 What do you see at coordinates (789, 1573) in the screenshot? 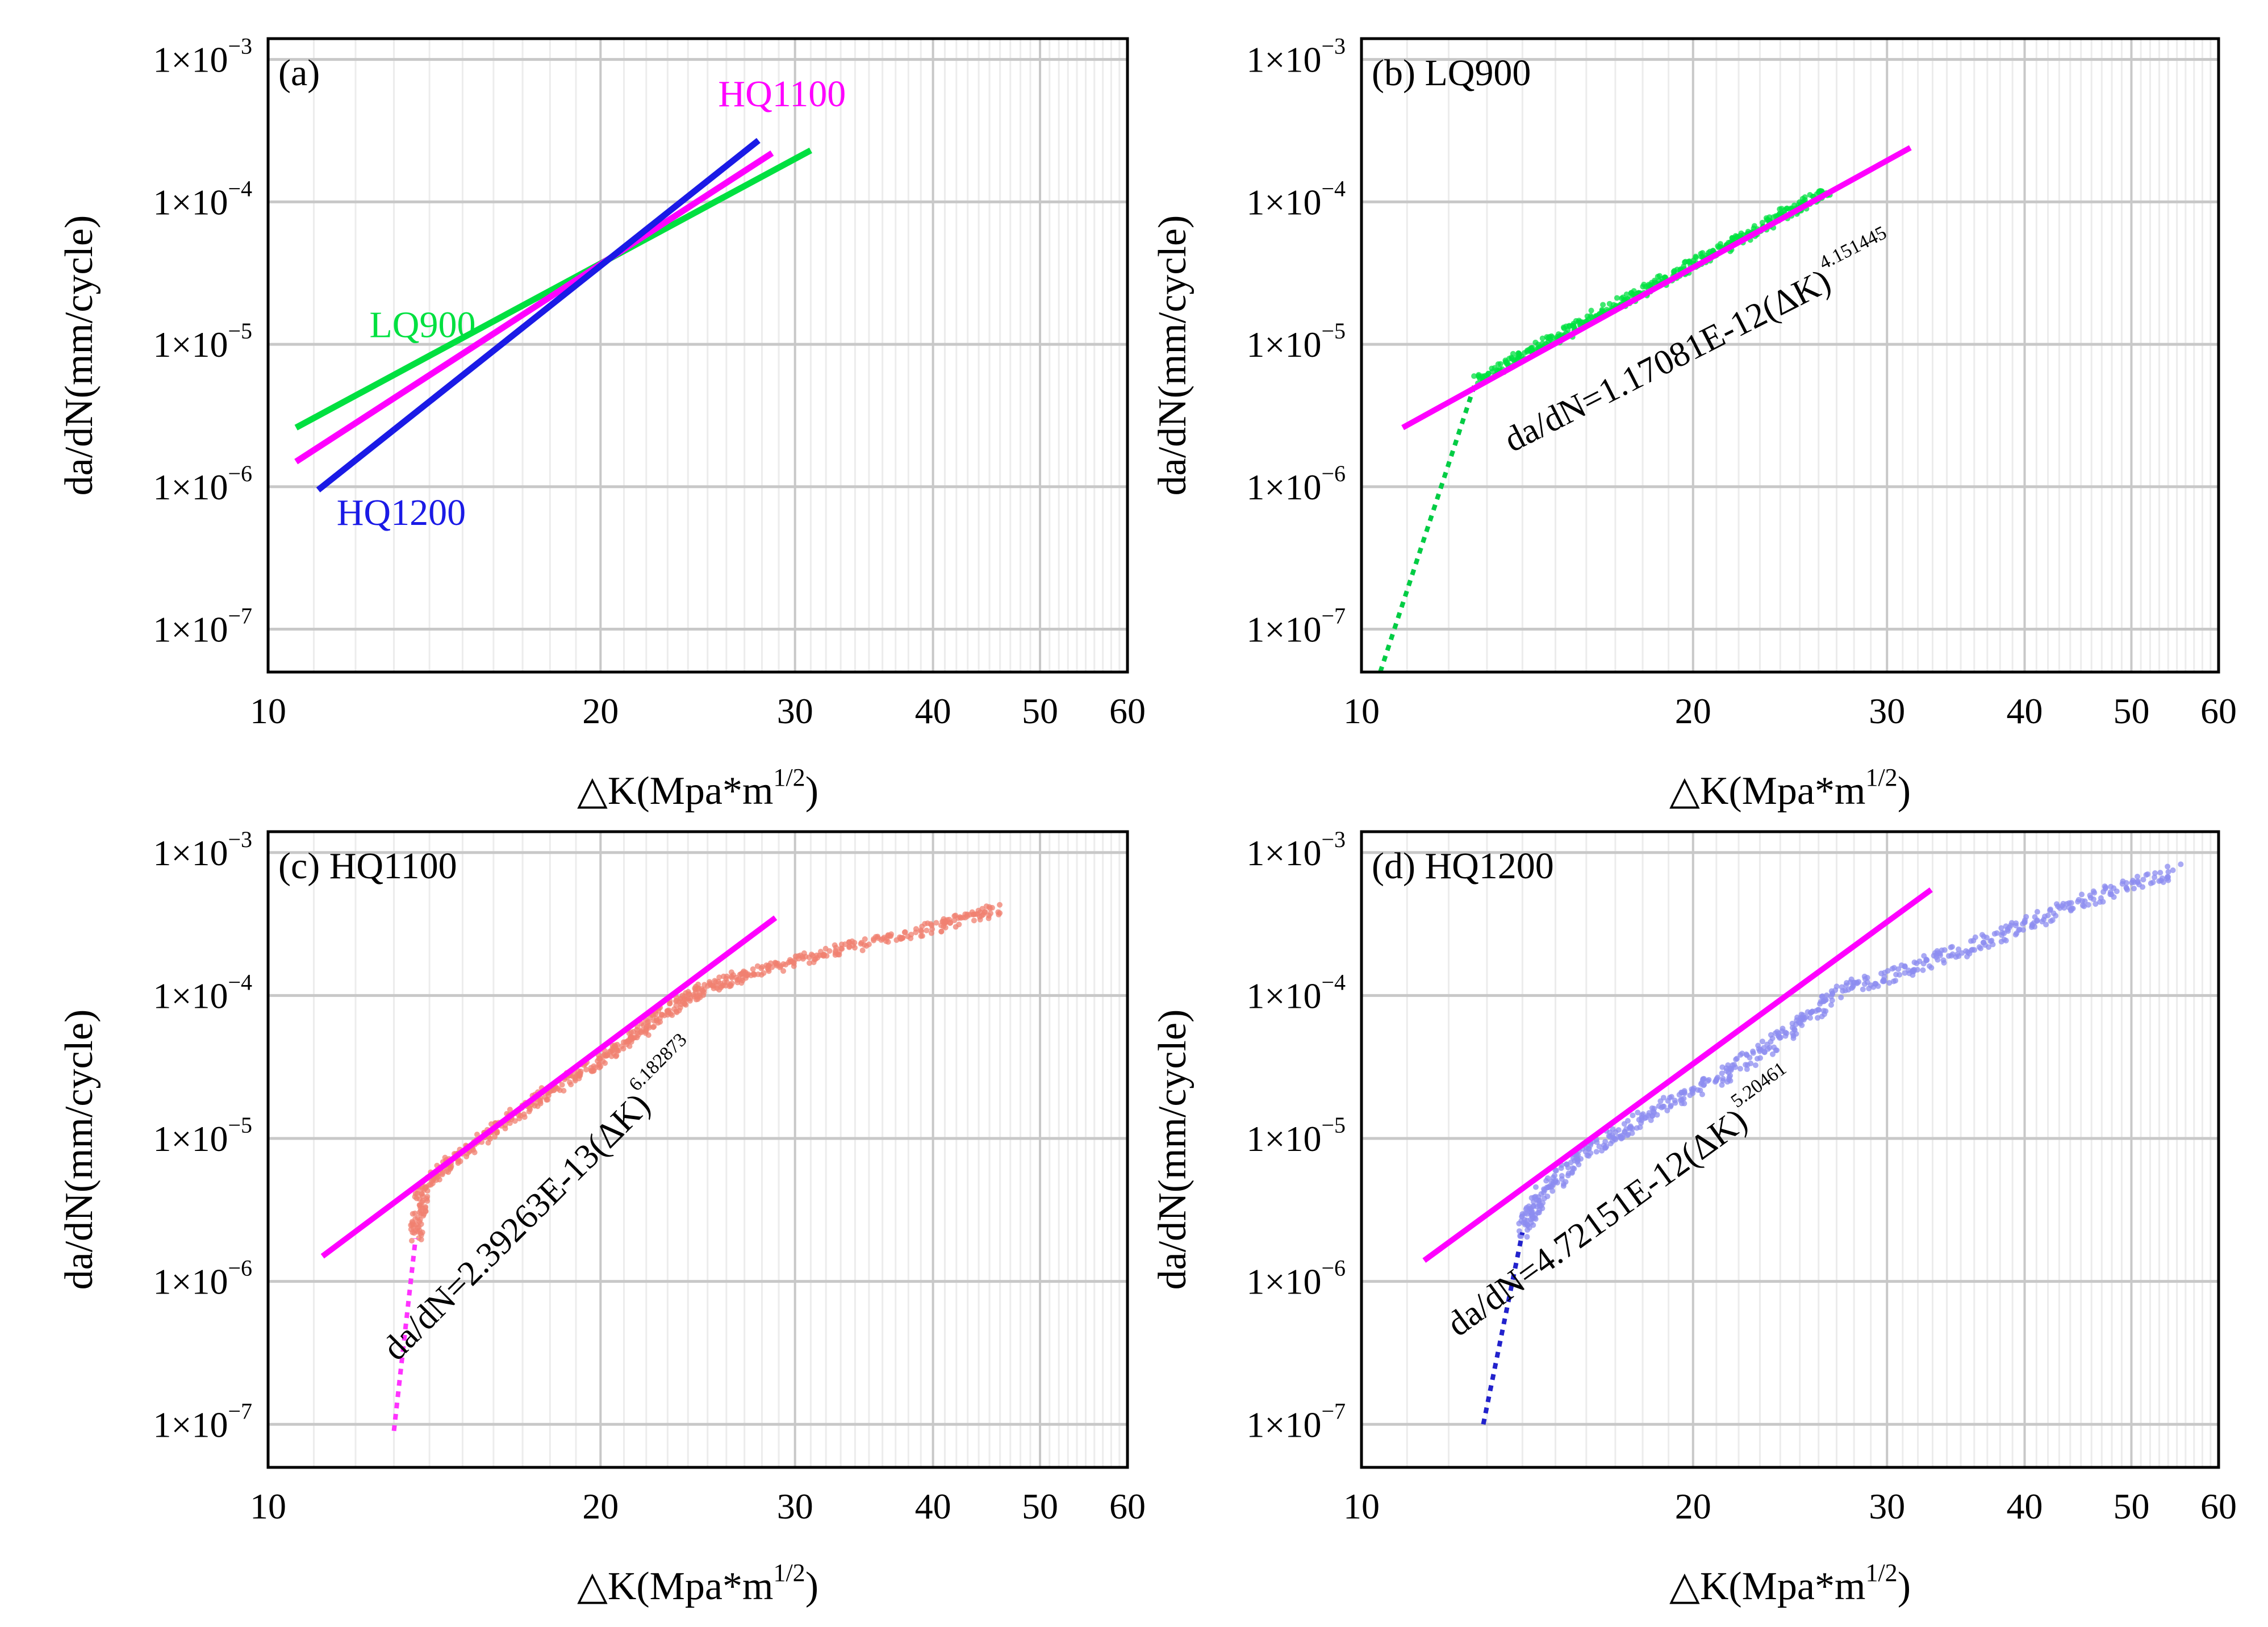
I see `x-axis-label-sup: 1/2` at bounding box center [789, 1573].